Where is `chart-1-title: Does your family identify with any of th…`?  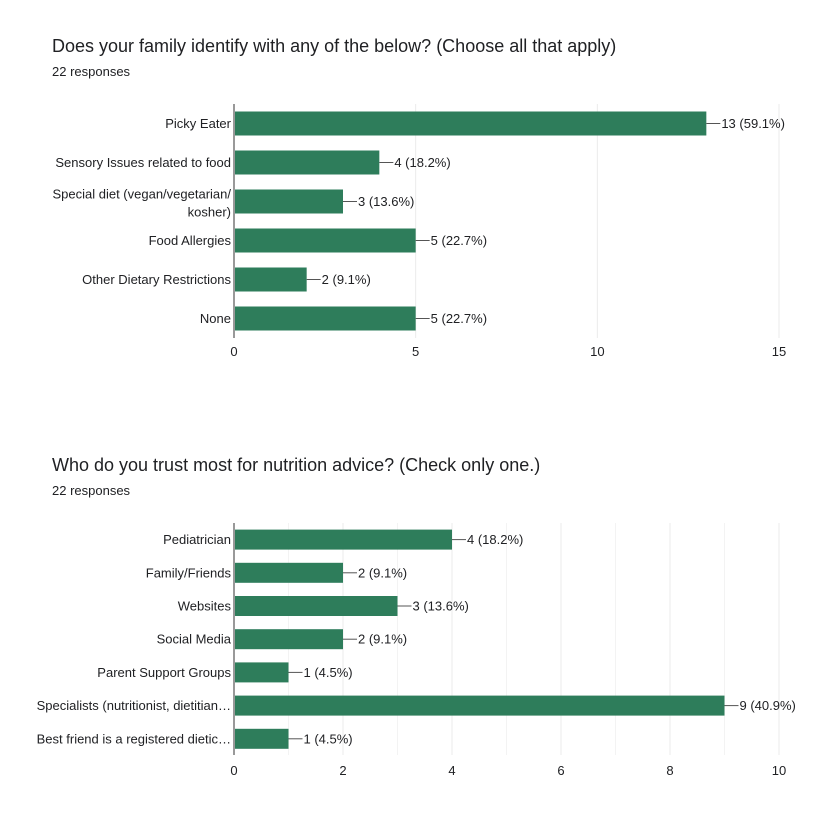 chart-1-title: Does your family identify with any of th… is located at coordinates (334, 46).